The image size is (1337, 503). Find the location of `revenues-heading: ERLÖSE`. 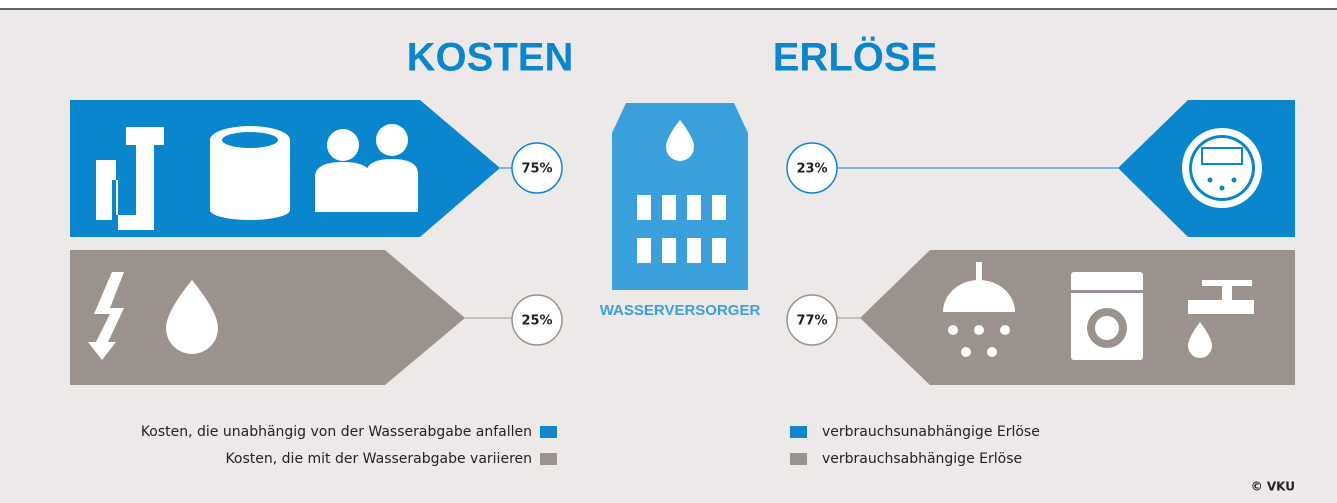

revenues-heading: ERLÖSE is located at coordinates (855, 57).